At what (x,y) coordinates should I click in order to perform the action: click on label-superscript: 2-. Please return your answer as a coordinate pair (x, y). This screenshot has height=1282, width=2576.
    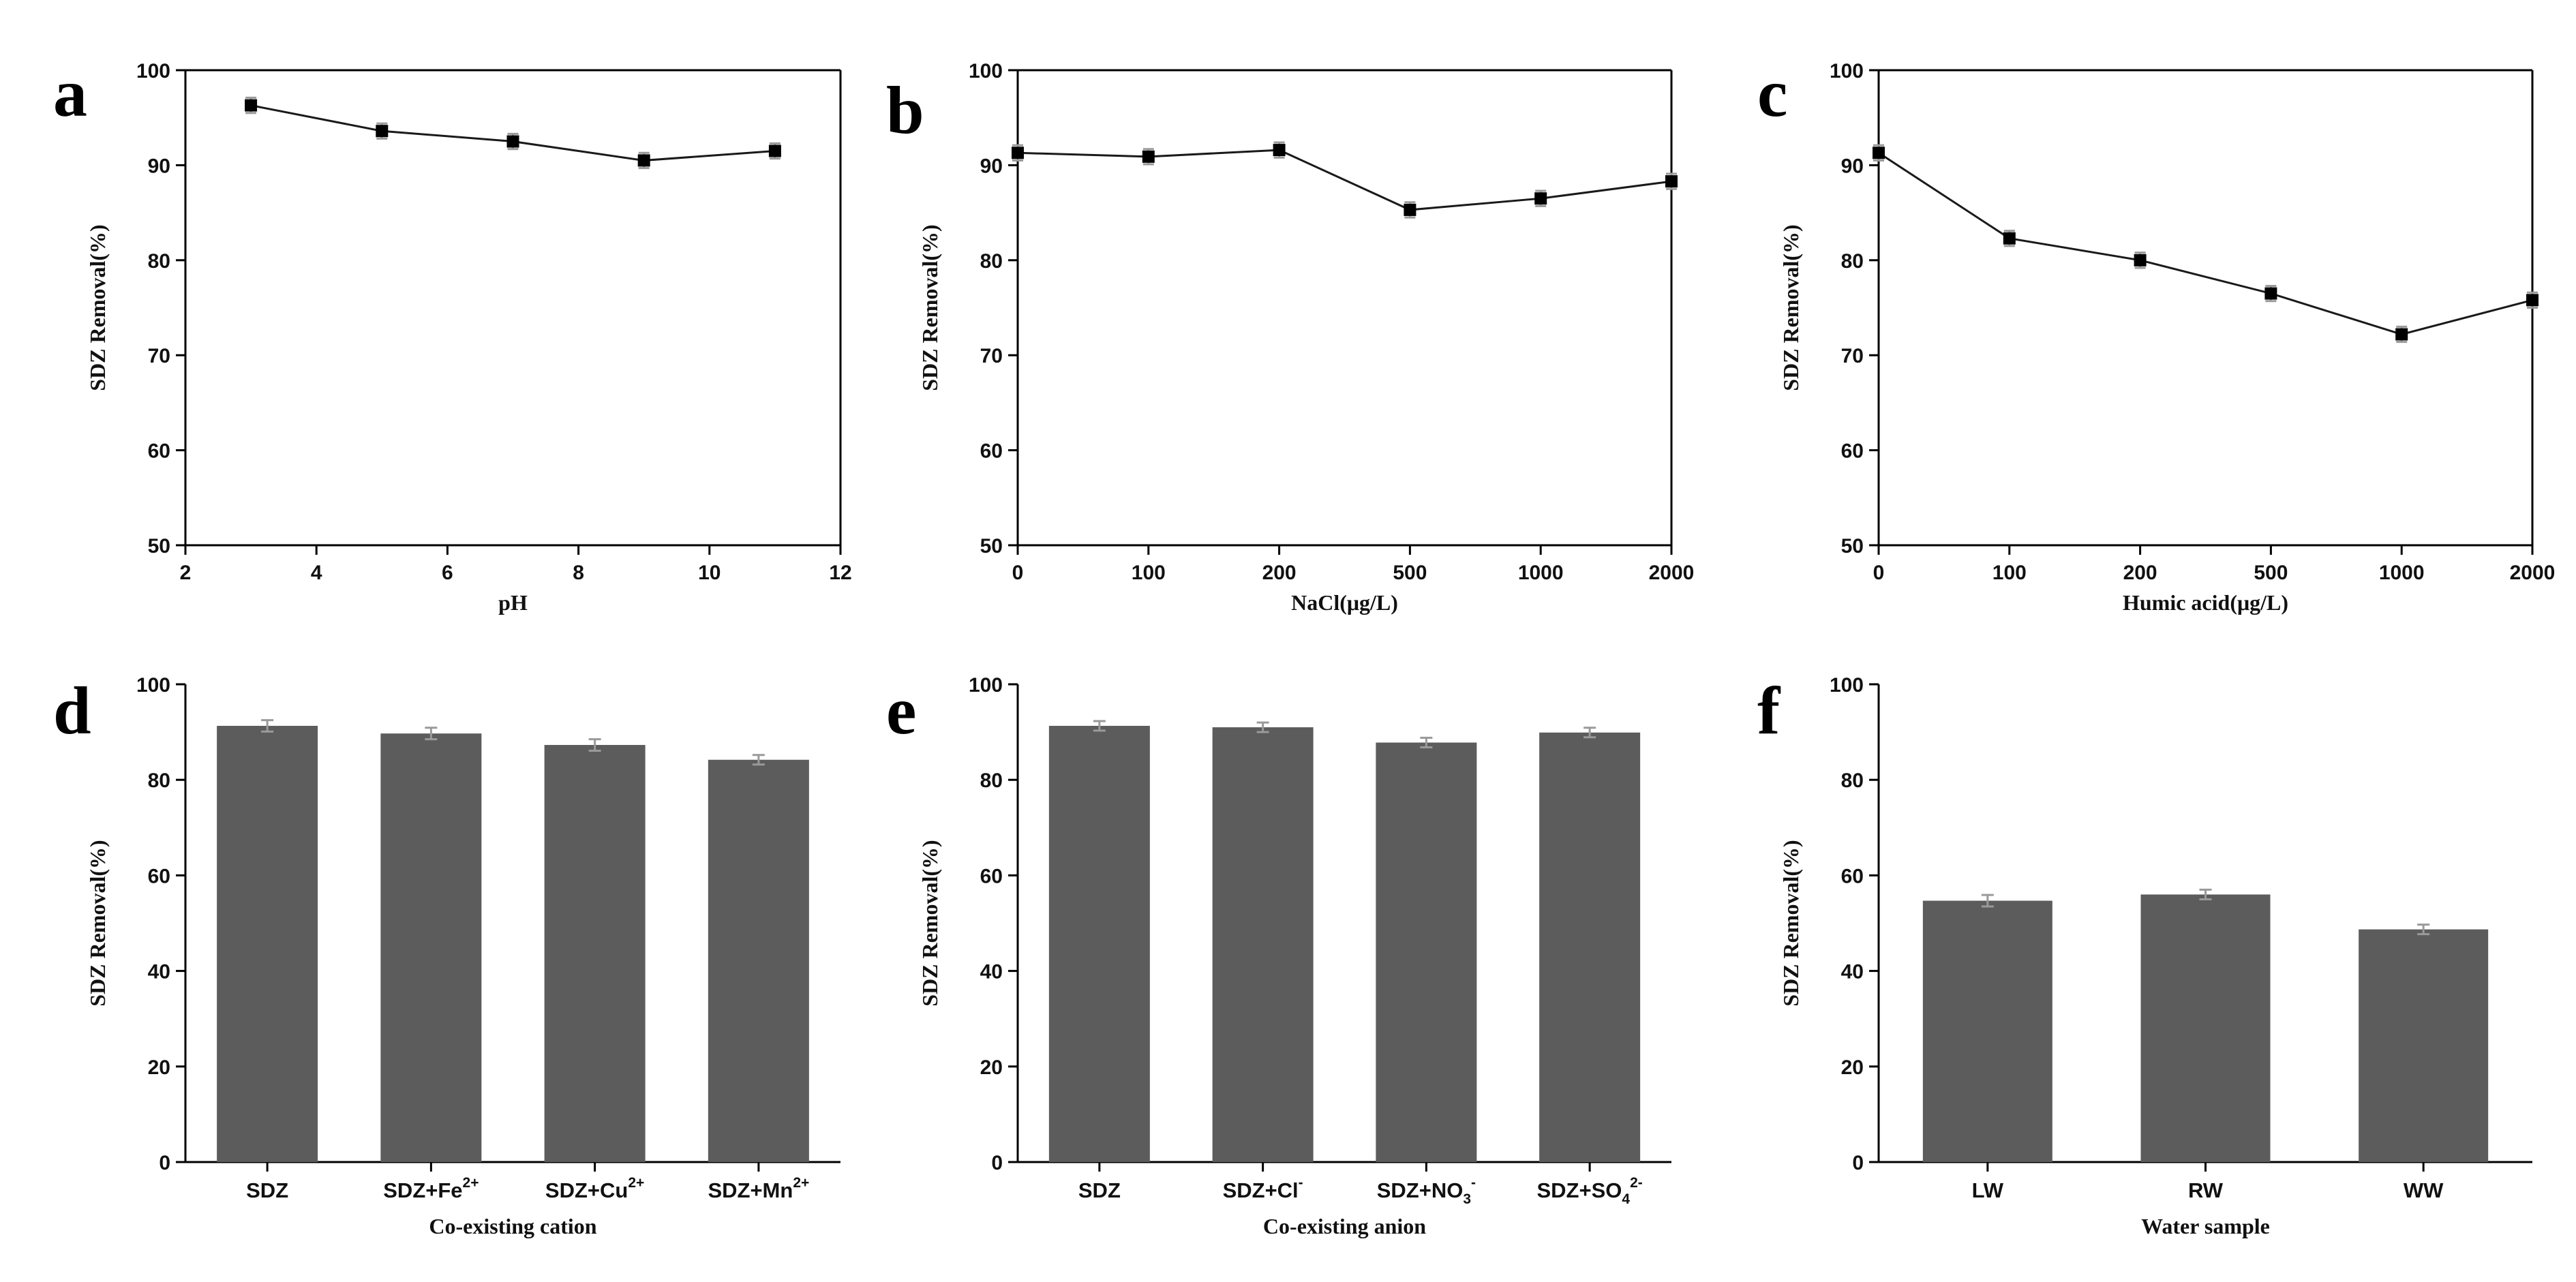
    Looking at the image, I should click on (1636, 1183).